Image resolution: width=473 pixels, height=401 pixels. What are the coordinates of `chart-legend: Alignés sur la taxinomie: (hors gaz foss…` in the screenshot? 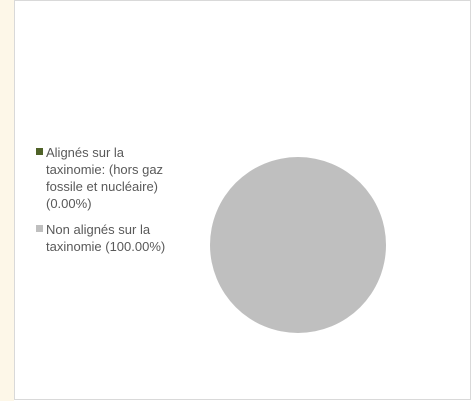 It's located at (123, 204).